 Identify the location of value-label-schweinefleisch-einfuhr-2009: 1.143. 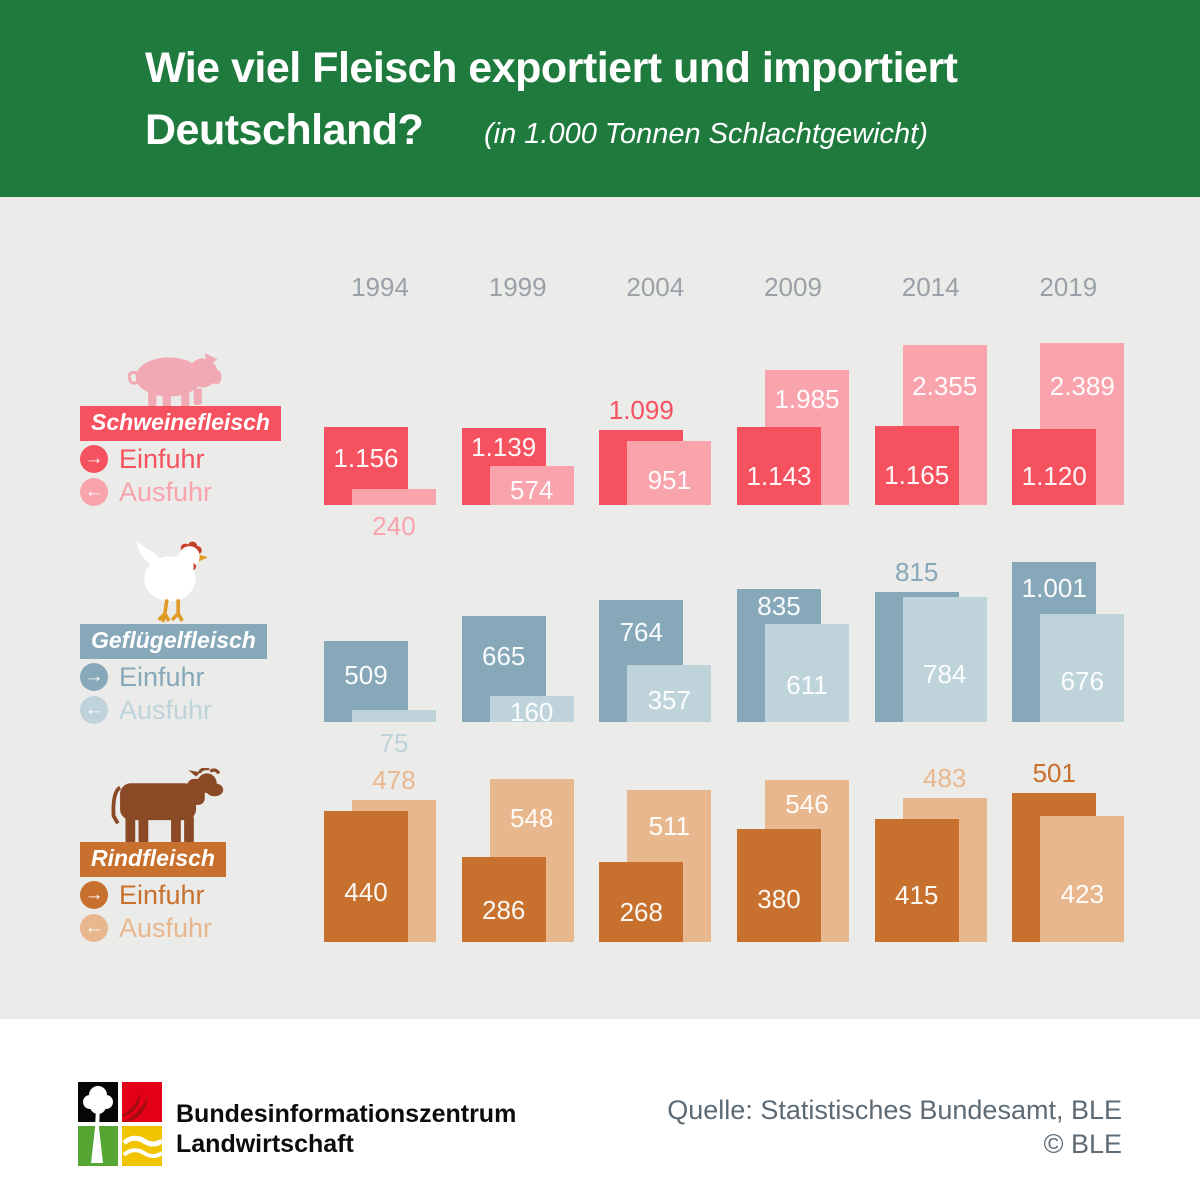
(779, 475).